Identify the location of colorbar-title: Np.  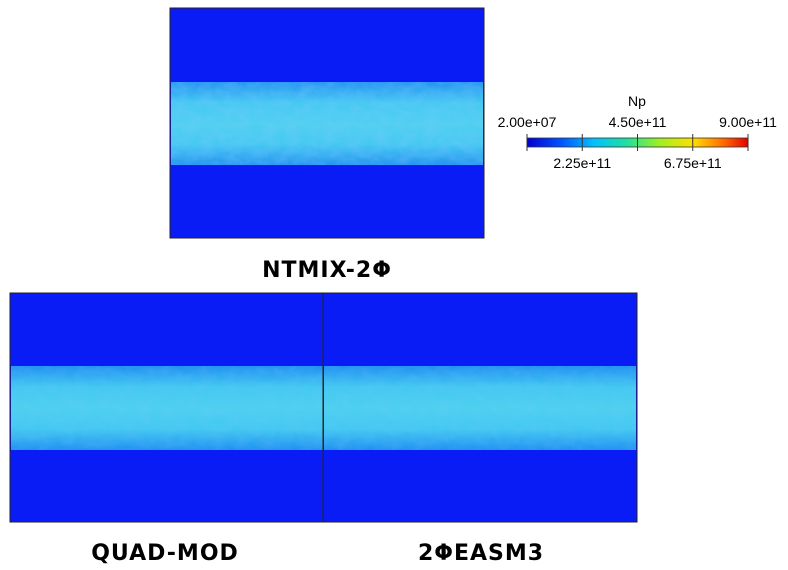
(637, 101).